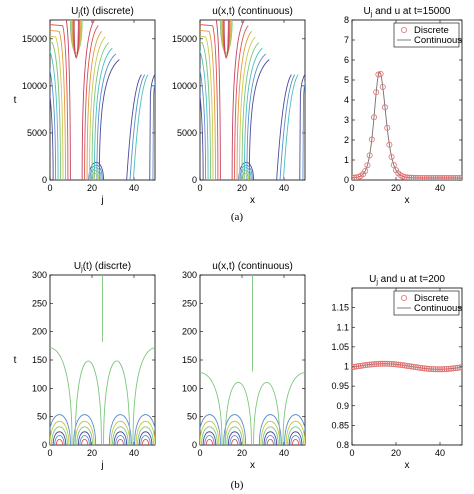 The width and height of the screenshot is (474, 494). I want to click on y-tick-label: 0.85, so click(340, 425).